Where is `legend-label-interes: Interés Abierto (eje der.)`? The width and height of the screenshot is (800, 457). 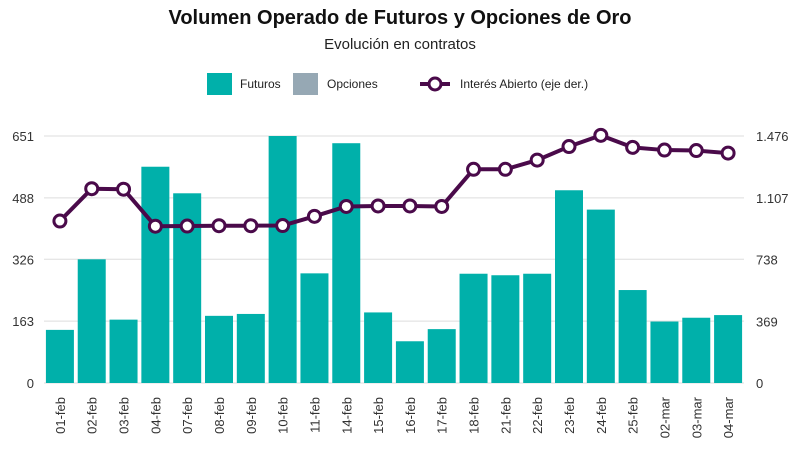
legend-label-interes: Interés Abierto (eje der.) is located at coordinates (524, 84).